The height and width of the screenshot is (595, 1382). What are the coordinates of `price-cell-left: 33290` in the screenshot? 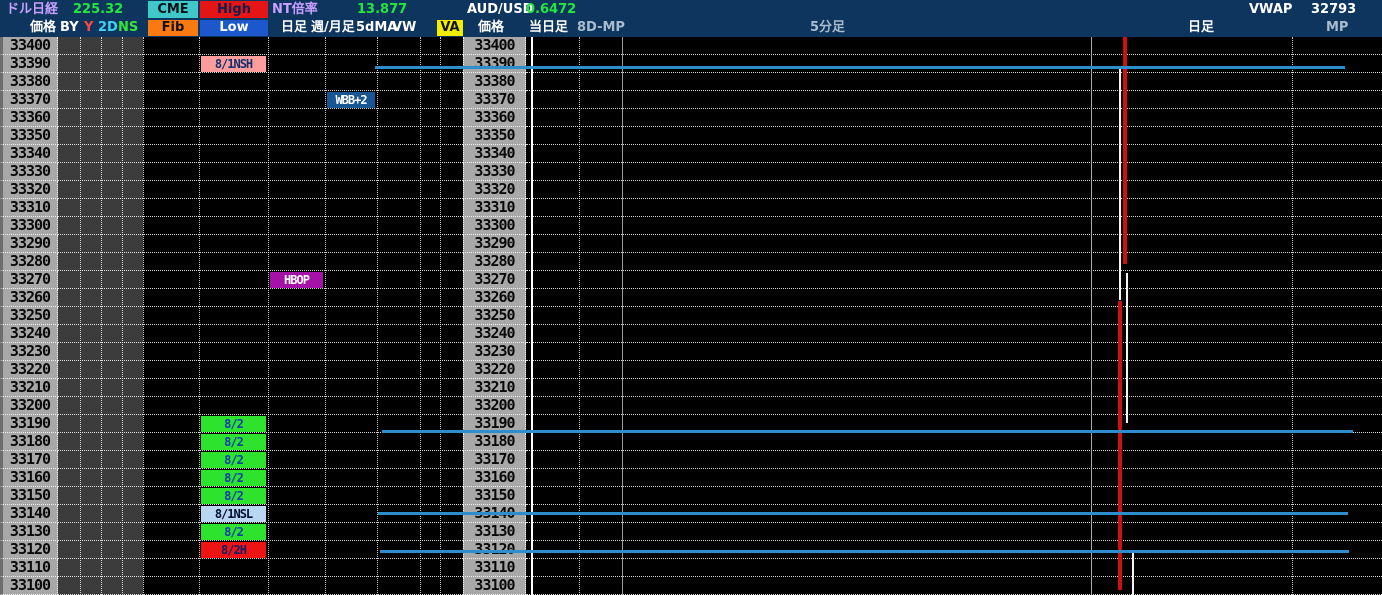 It's located at (29, 244).